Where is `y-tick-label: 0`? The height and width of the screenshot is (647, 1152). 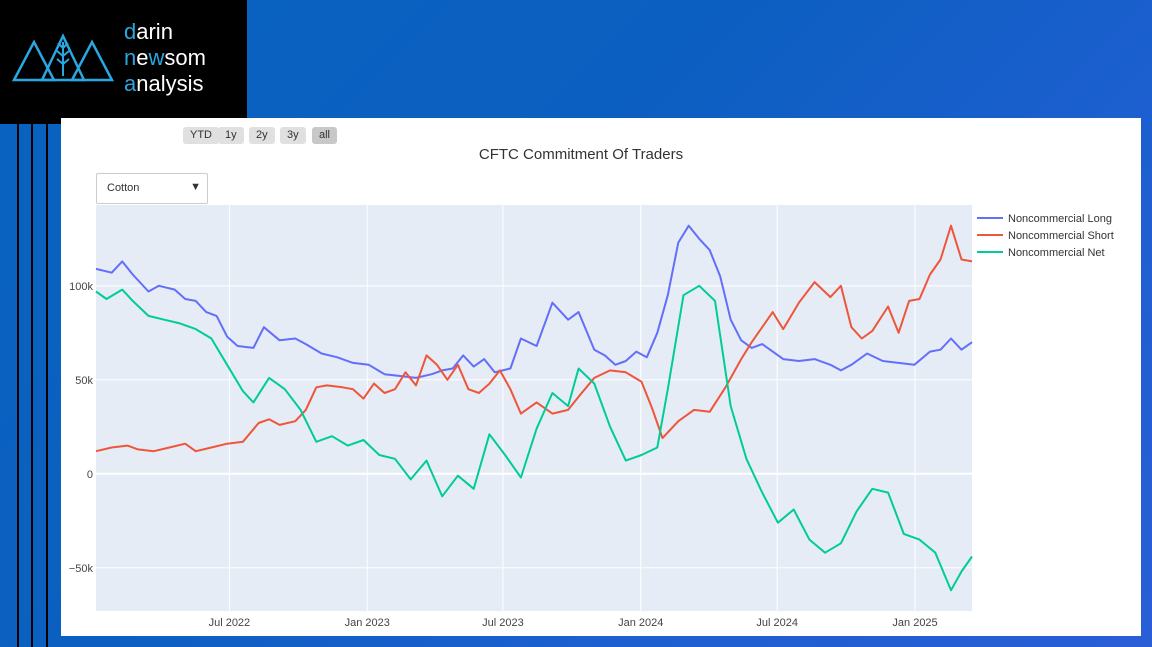
y-tick-label: 0 is located at coordinates (90, 475).